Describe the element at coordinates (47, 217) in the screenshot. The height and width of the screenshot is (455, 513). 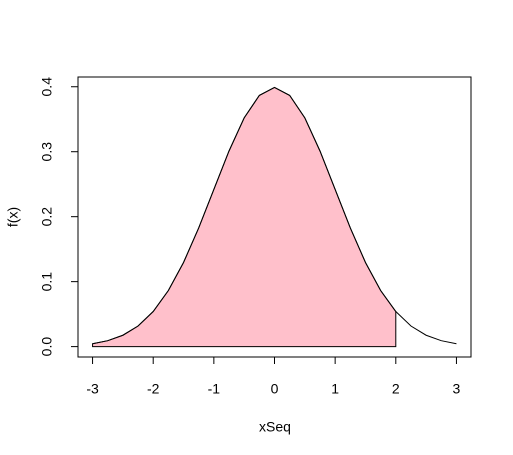
I see `y-tick-label: 0.2` at that location.